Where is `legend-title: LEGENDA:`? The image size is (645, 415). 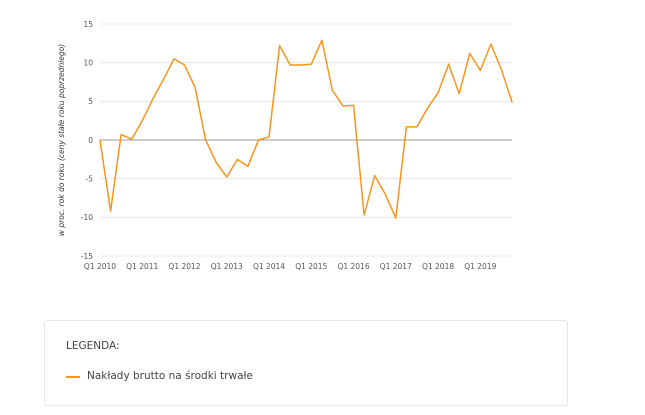 legend-title: LEGENDA: is located at coordinates (93, 346).